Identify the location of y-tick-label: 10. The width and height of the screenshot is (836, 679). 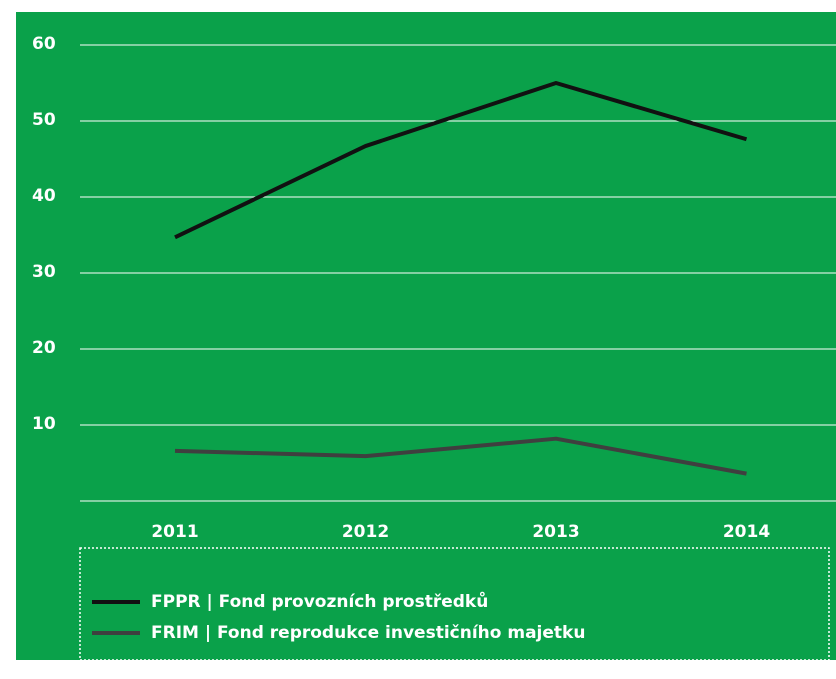
(44, 424).